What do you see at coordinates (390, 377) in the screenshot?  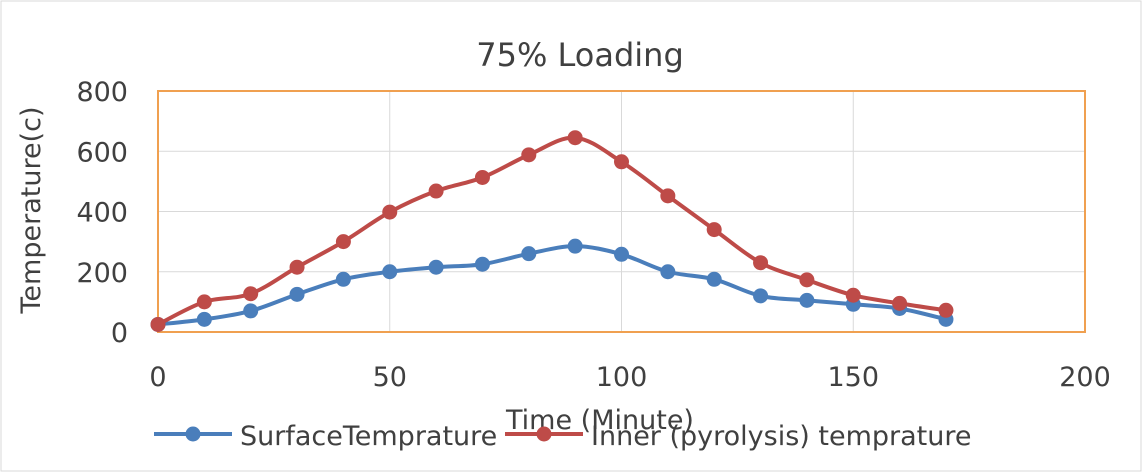 I see `x-tick-label: 50` at bounding box center [390, 377].